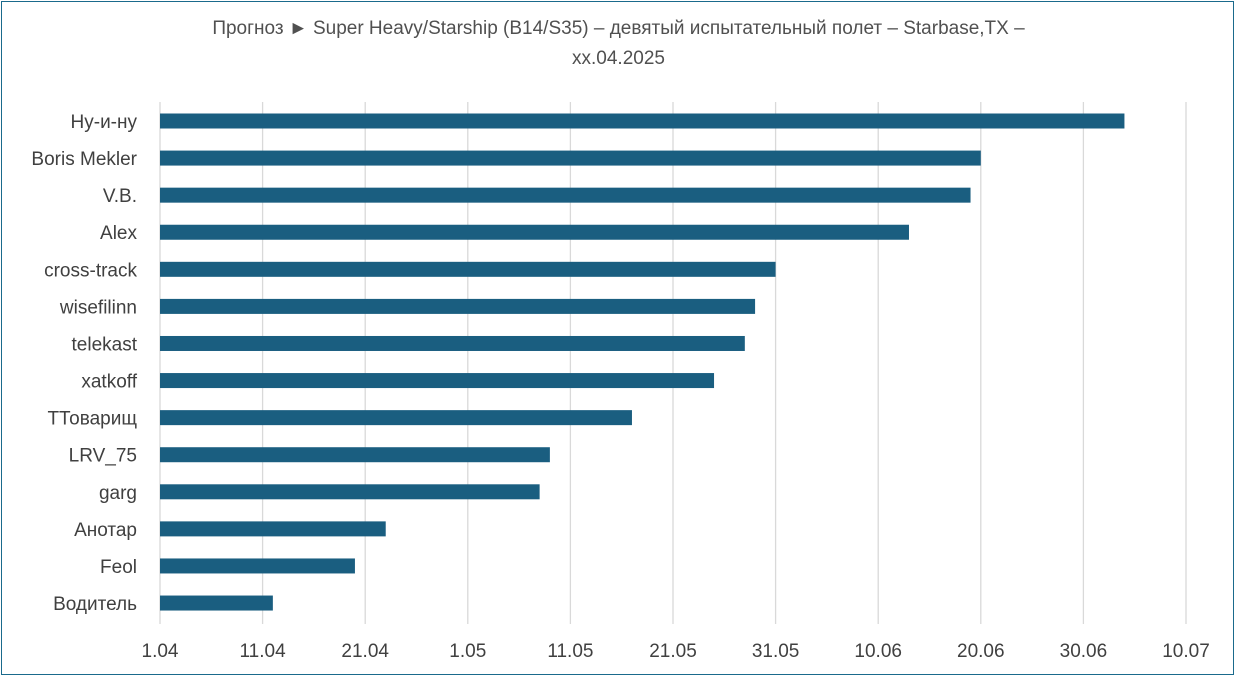  I want to click on category-label: Водитель, so click(95, 604).